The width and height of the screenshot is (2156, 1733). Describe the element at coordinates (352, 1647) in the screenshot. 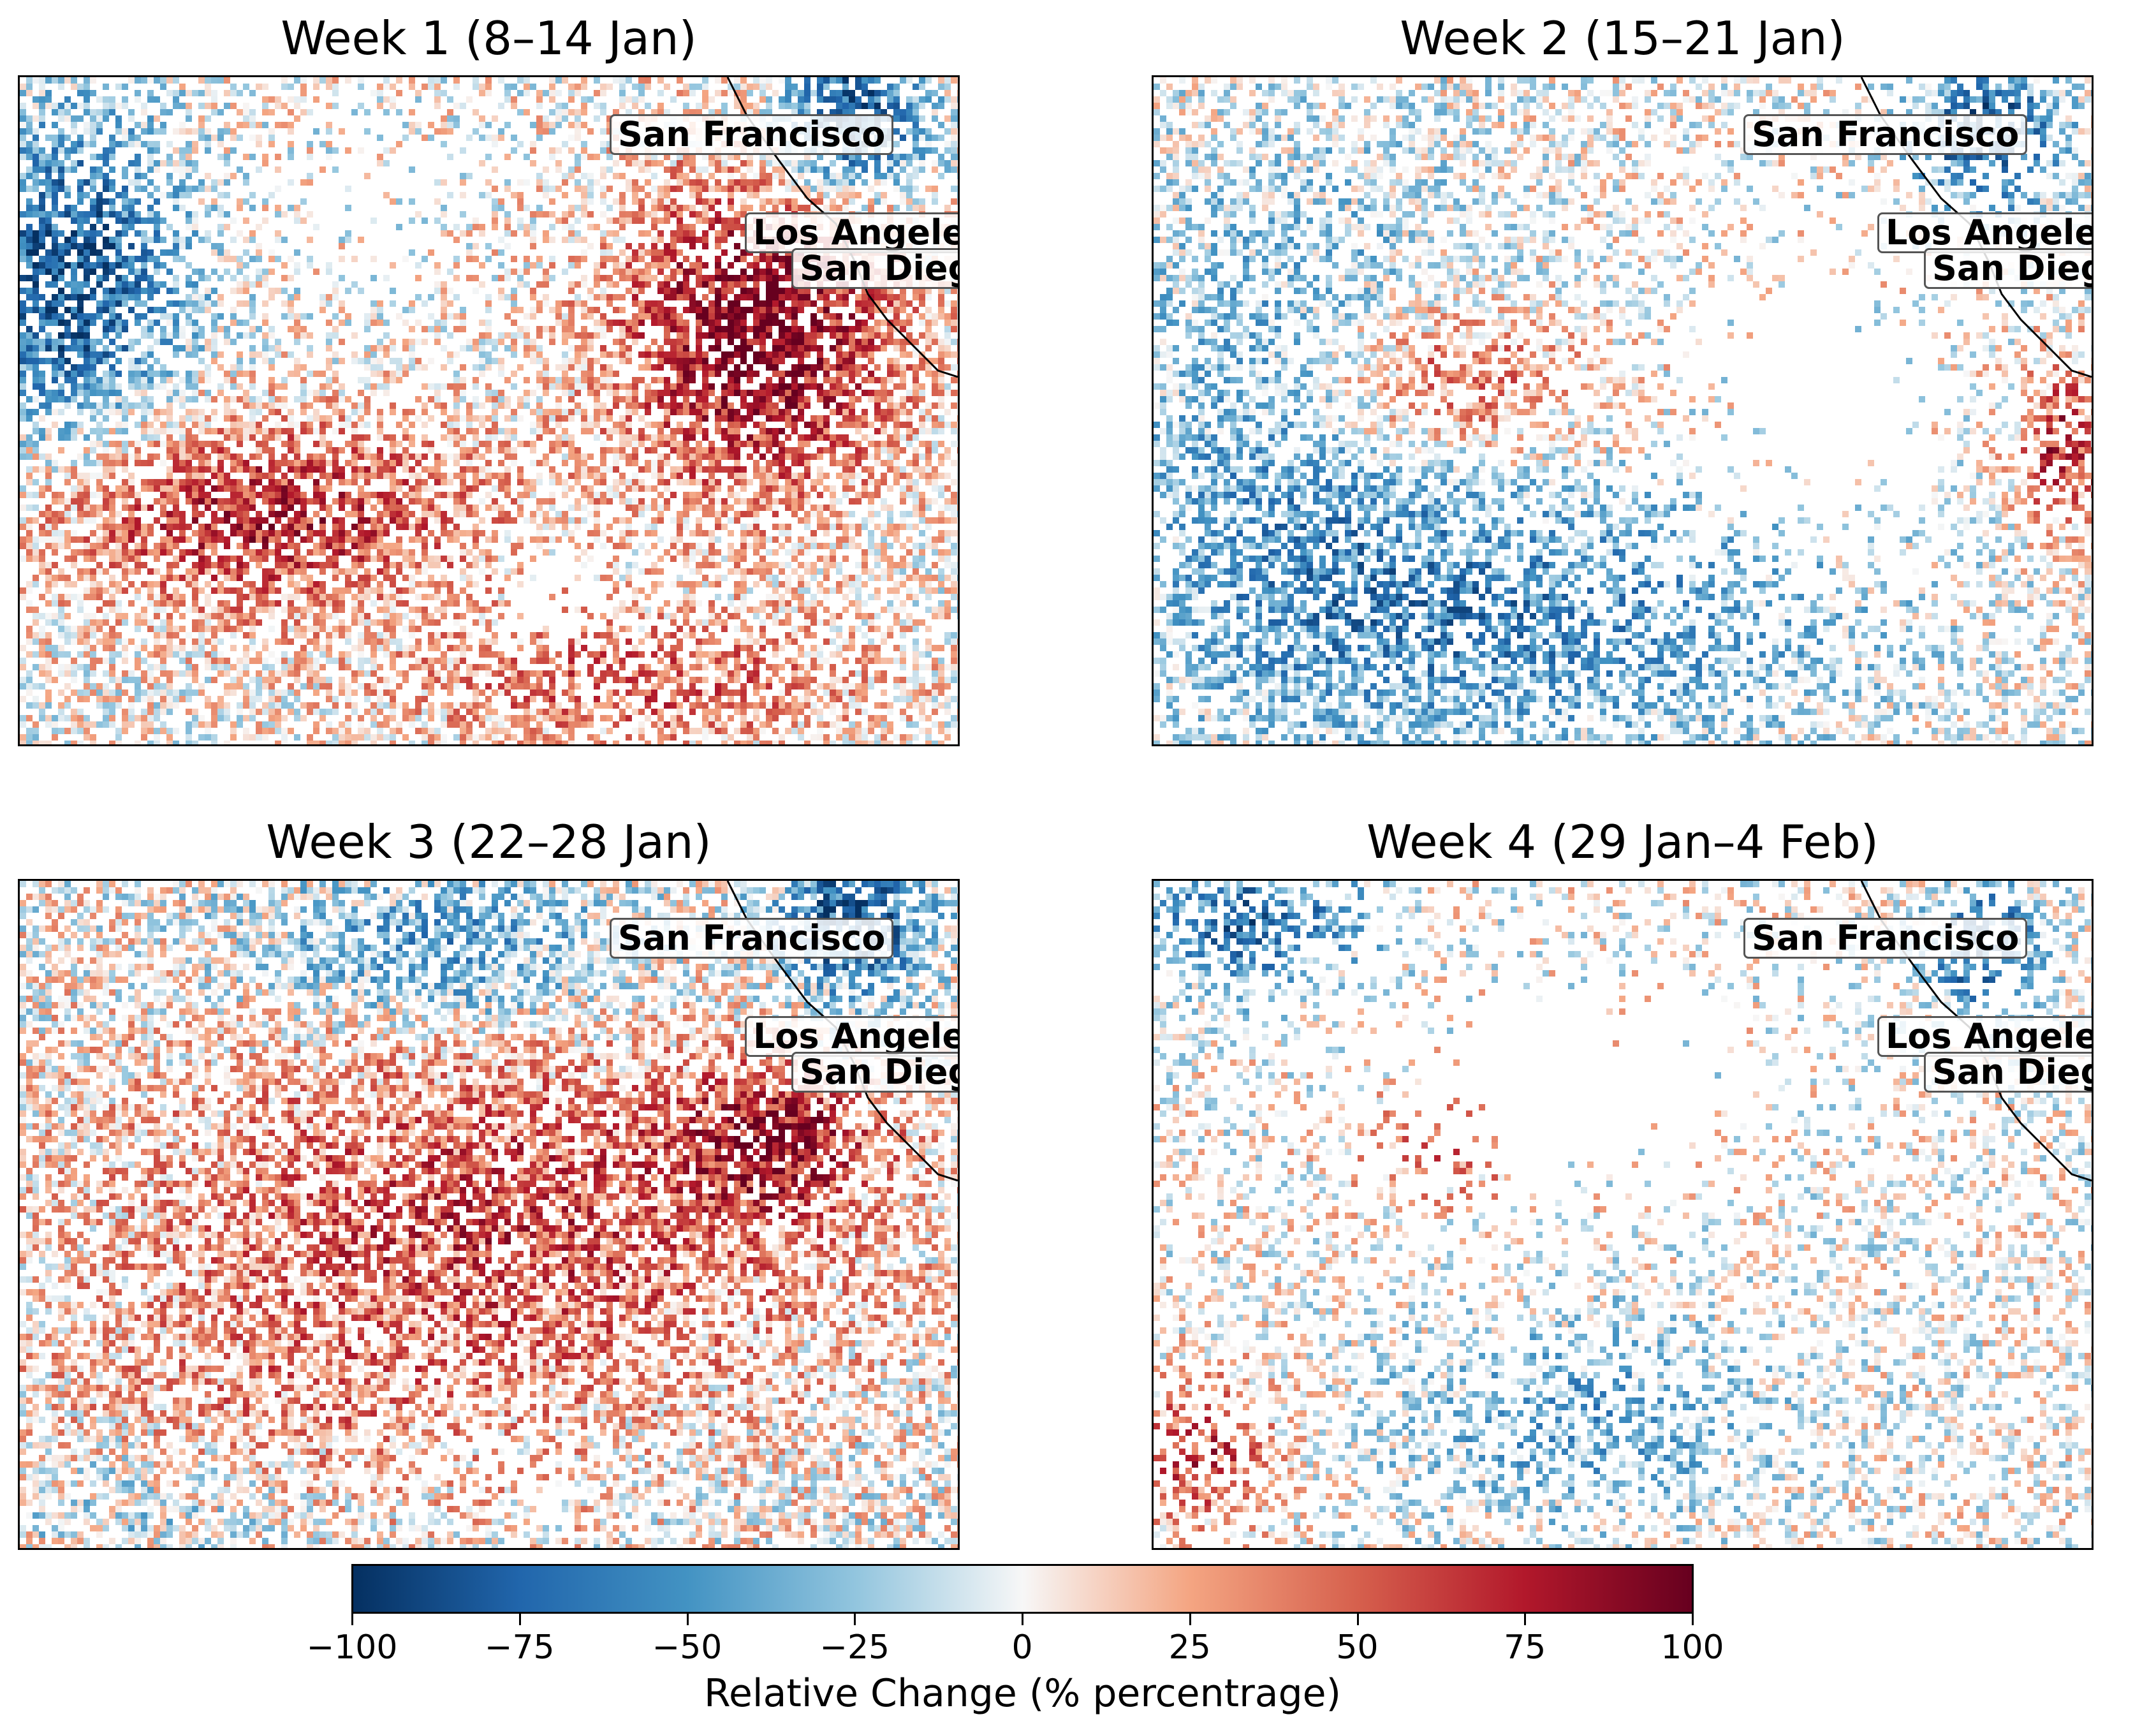

I see `colorbar-tick-label: −100` at that location.